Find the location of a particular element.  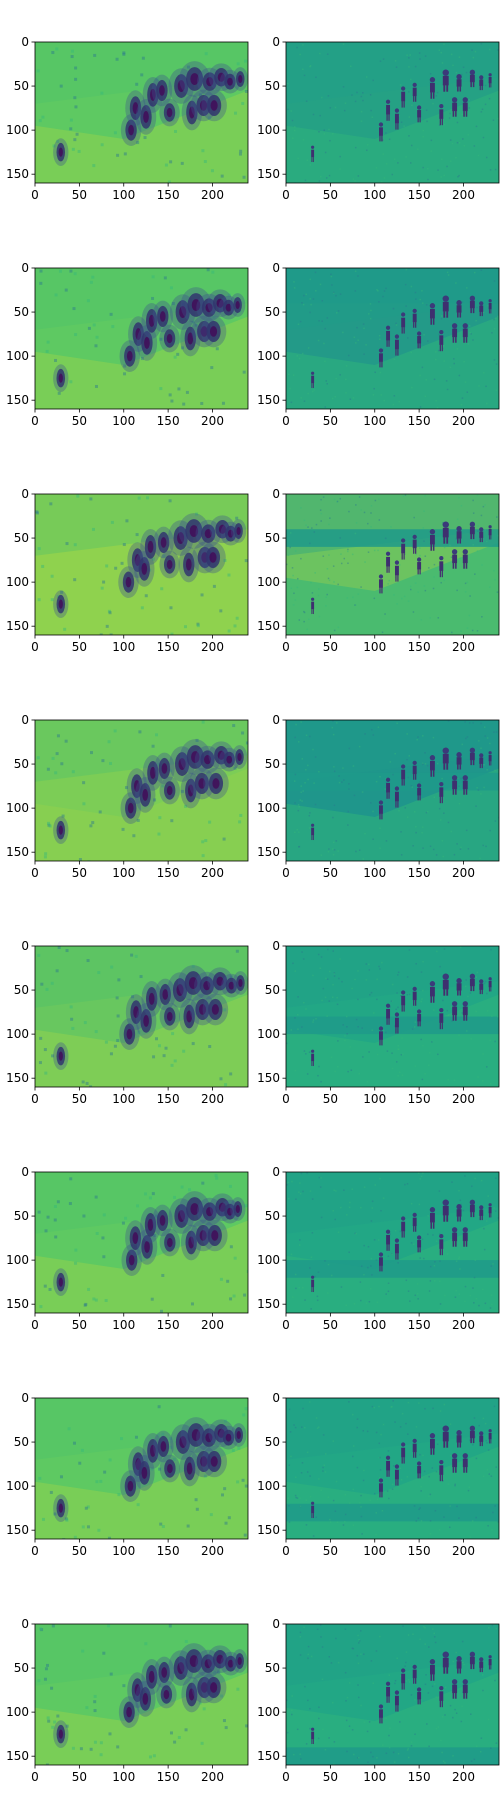

panel-r8-c2: 0 50 100 150 200 0 50 100 150 is located at coordinates (378, 1700).